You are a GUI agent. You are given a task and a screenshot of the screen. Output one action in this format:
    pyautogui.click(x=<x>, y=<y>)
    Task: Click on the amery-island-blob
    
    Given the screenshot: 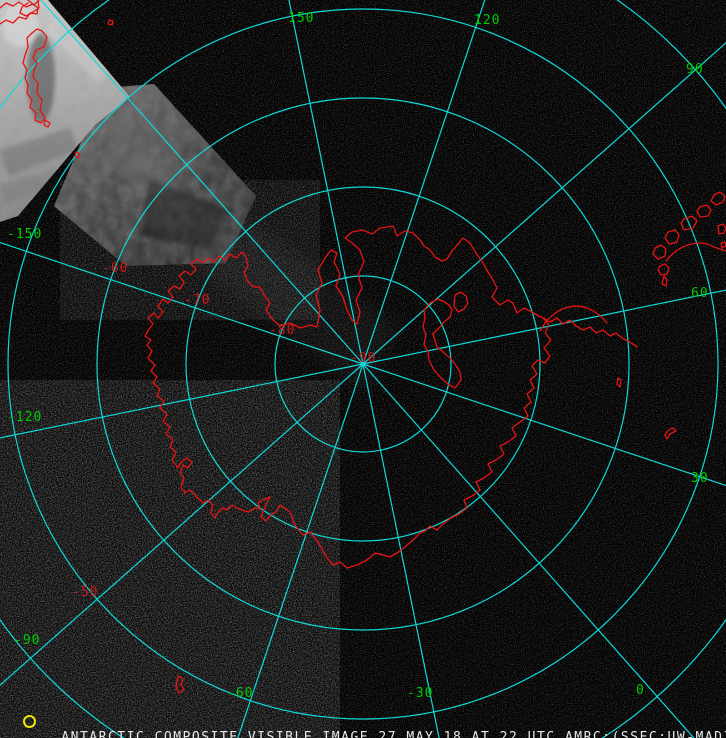 What is the action you would take?
    pyautogui.click(x=461, y=302)
    